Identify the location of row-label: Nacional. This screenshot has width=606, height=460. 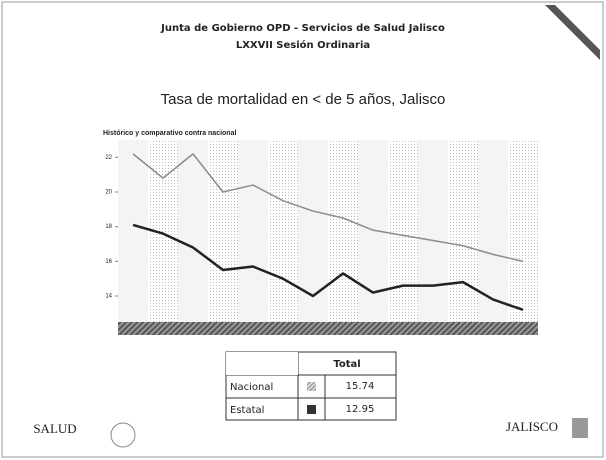
(251, 387).